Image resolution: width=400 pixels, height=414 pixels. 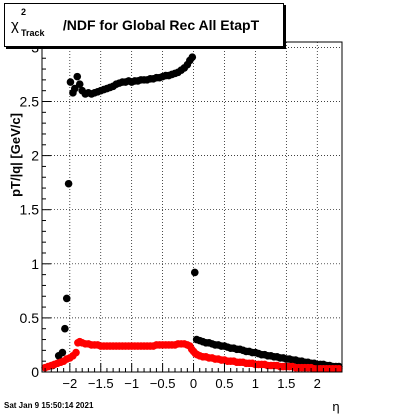 I want to click on chart-title: χ 2 Track/NDF for Global Rec All EtapT, so click(x=132, y=22).